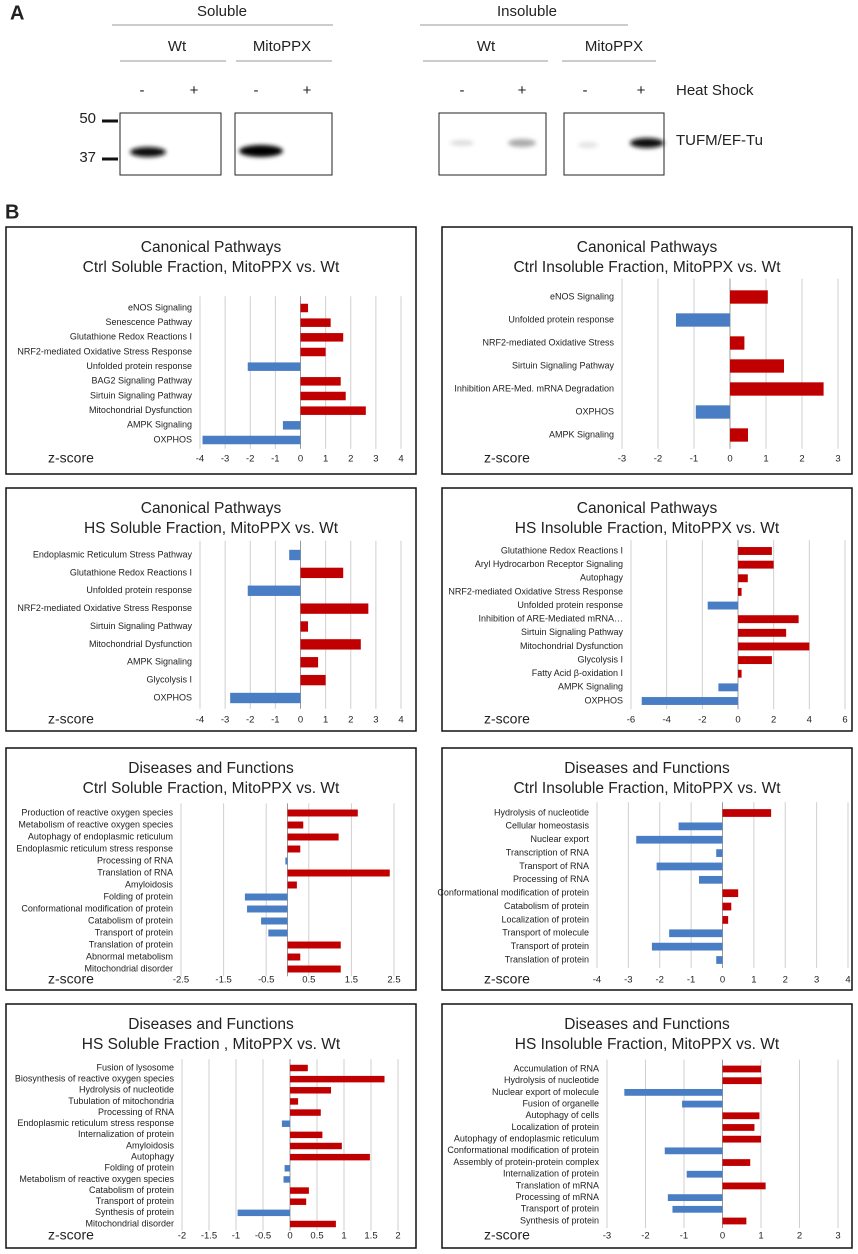 This screenshot has width=858, height=1254. What do you see at coordinates (590, 687) in the screenshot?
I see `category-label: AMPK Signaling` at bounding box center [590, 687].